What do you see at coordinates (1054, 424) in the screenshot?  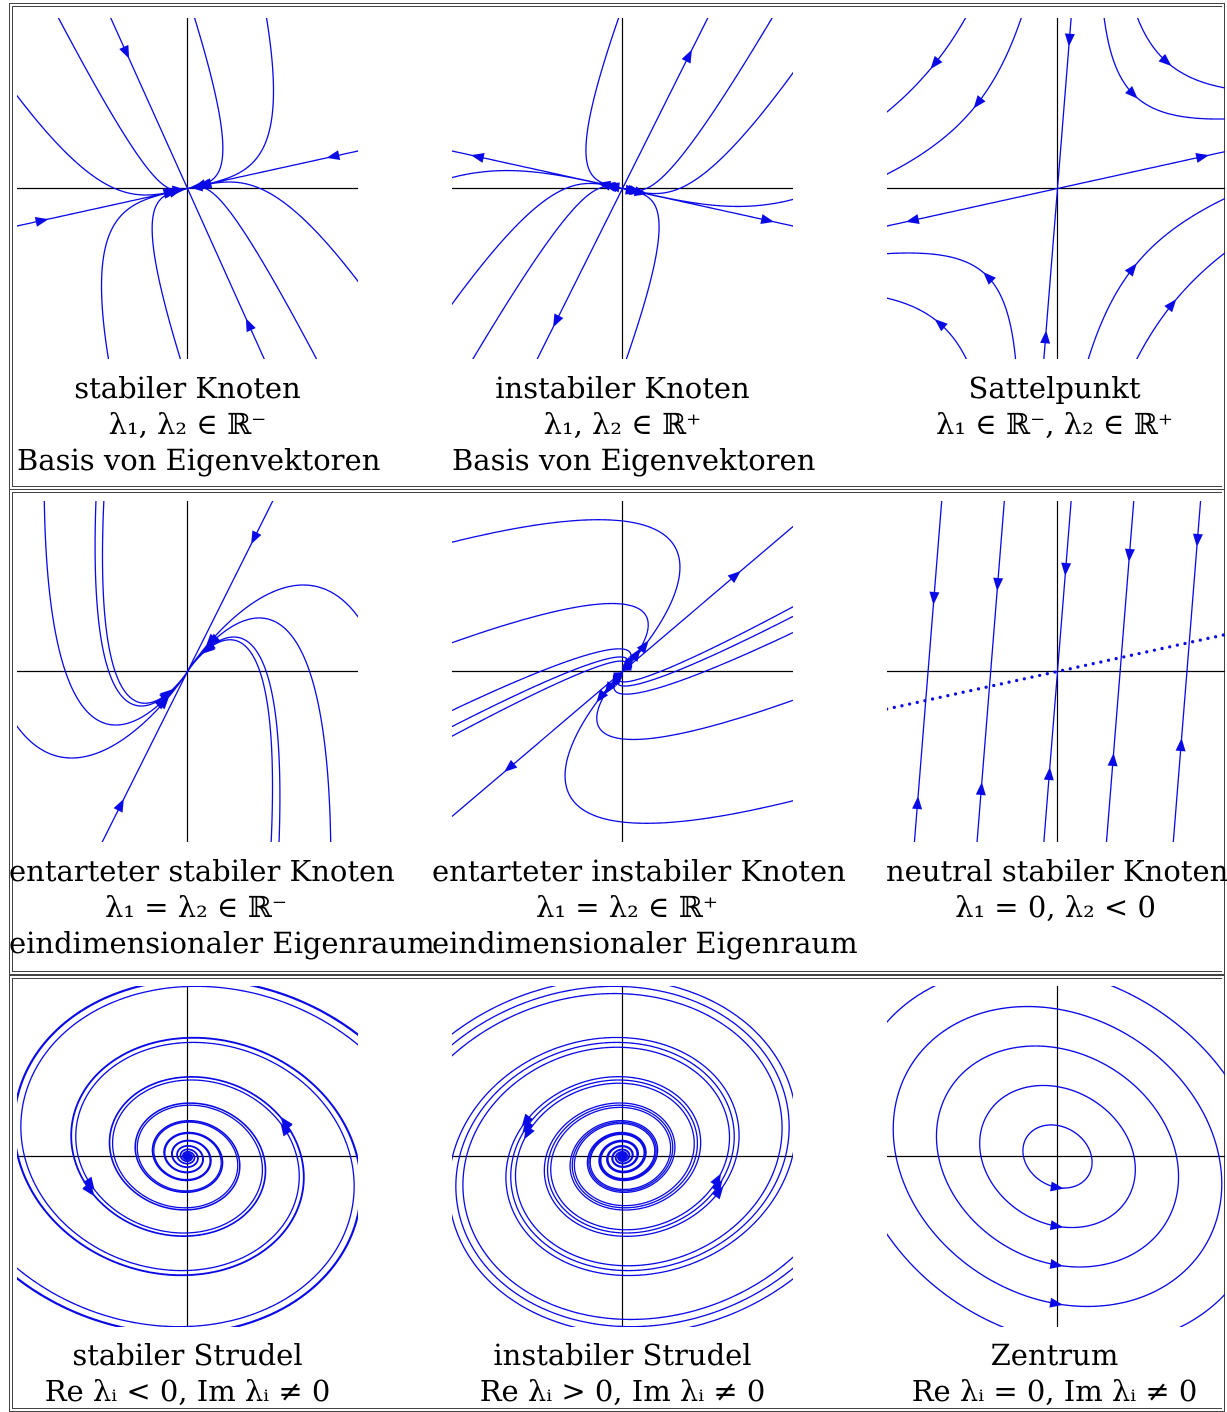 I see `caption-eigenvalues: λ₁ ∈ ℝ⁻, λ₂ ∈ ℝ⁺` at bounding box center [1054, 424].